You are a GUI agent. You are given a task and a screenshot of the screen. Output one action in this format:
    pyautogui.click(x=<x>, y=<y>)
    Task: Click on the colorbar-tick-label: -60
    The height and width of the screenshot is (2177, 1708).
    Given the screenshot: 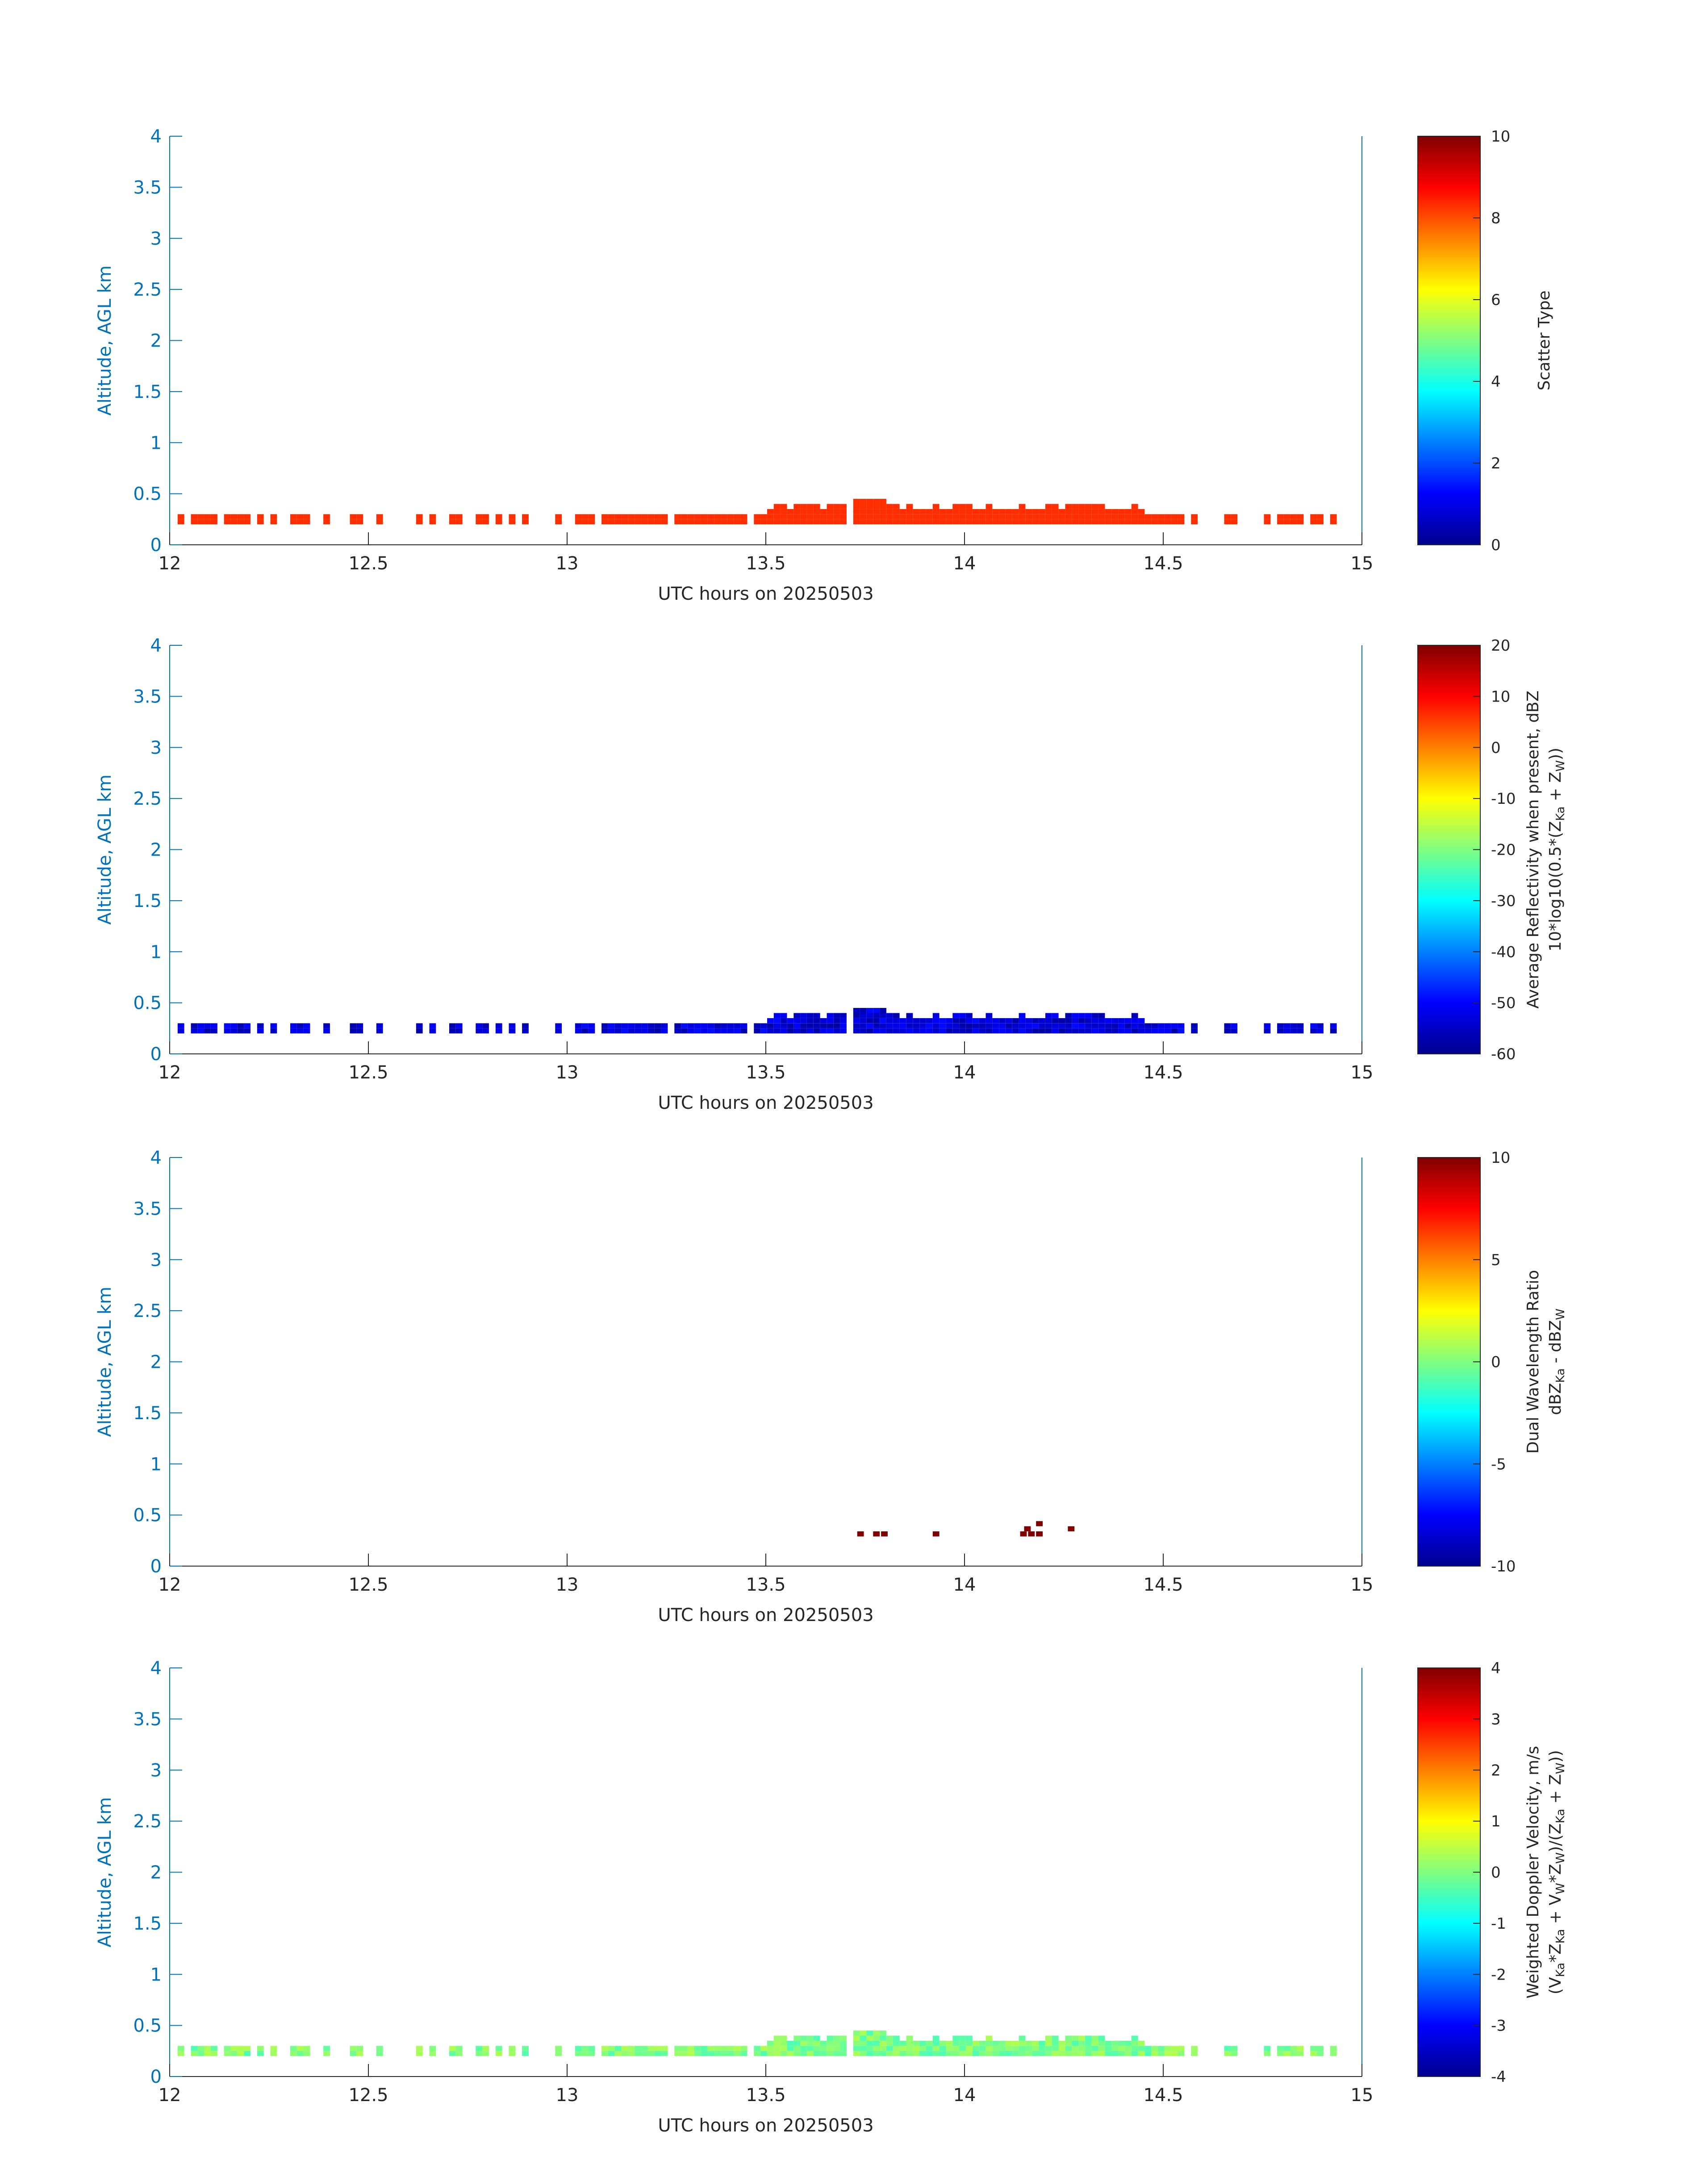 What is the action you would take?
    pyautogui.click(x=1503, y=1054)
    